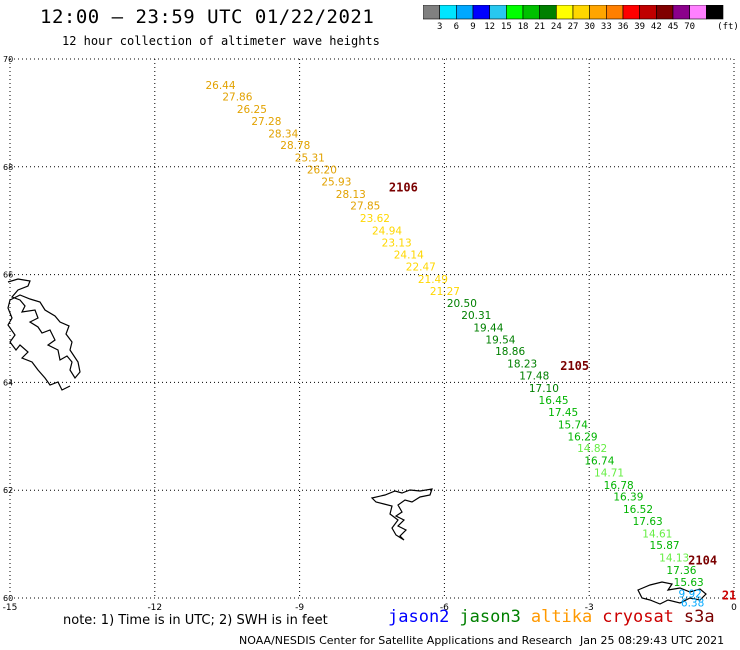  Describe the element at coordinates (421, 268) in the screenshot. I see `swh-value: 22.47` at that location.